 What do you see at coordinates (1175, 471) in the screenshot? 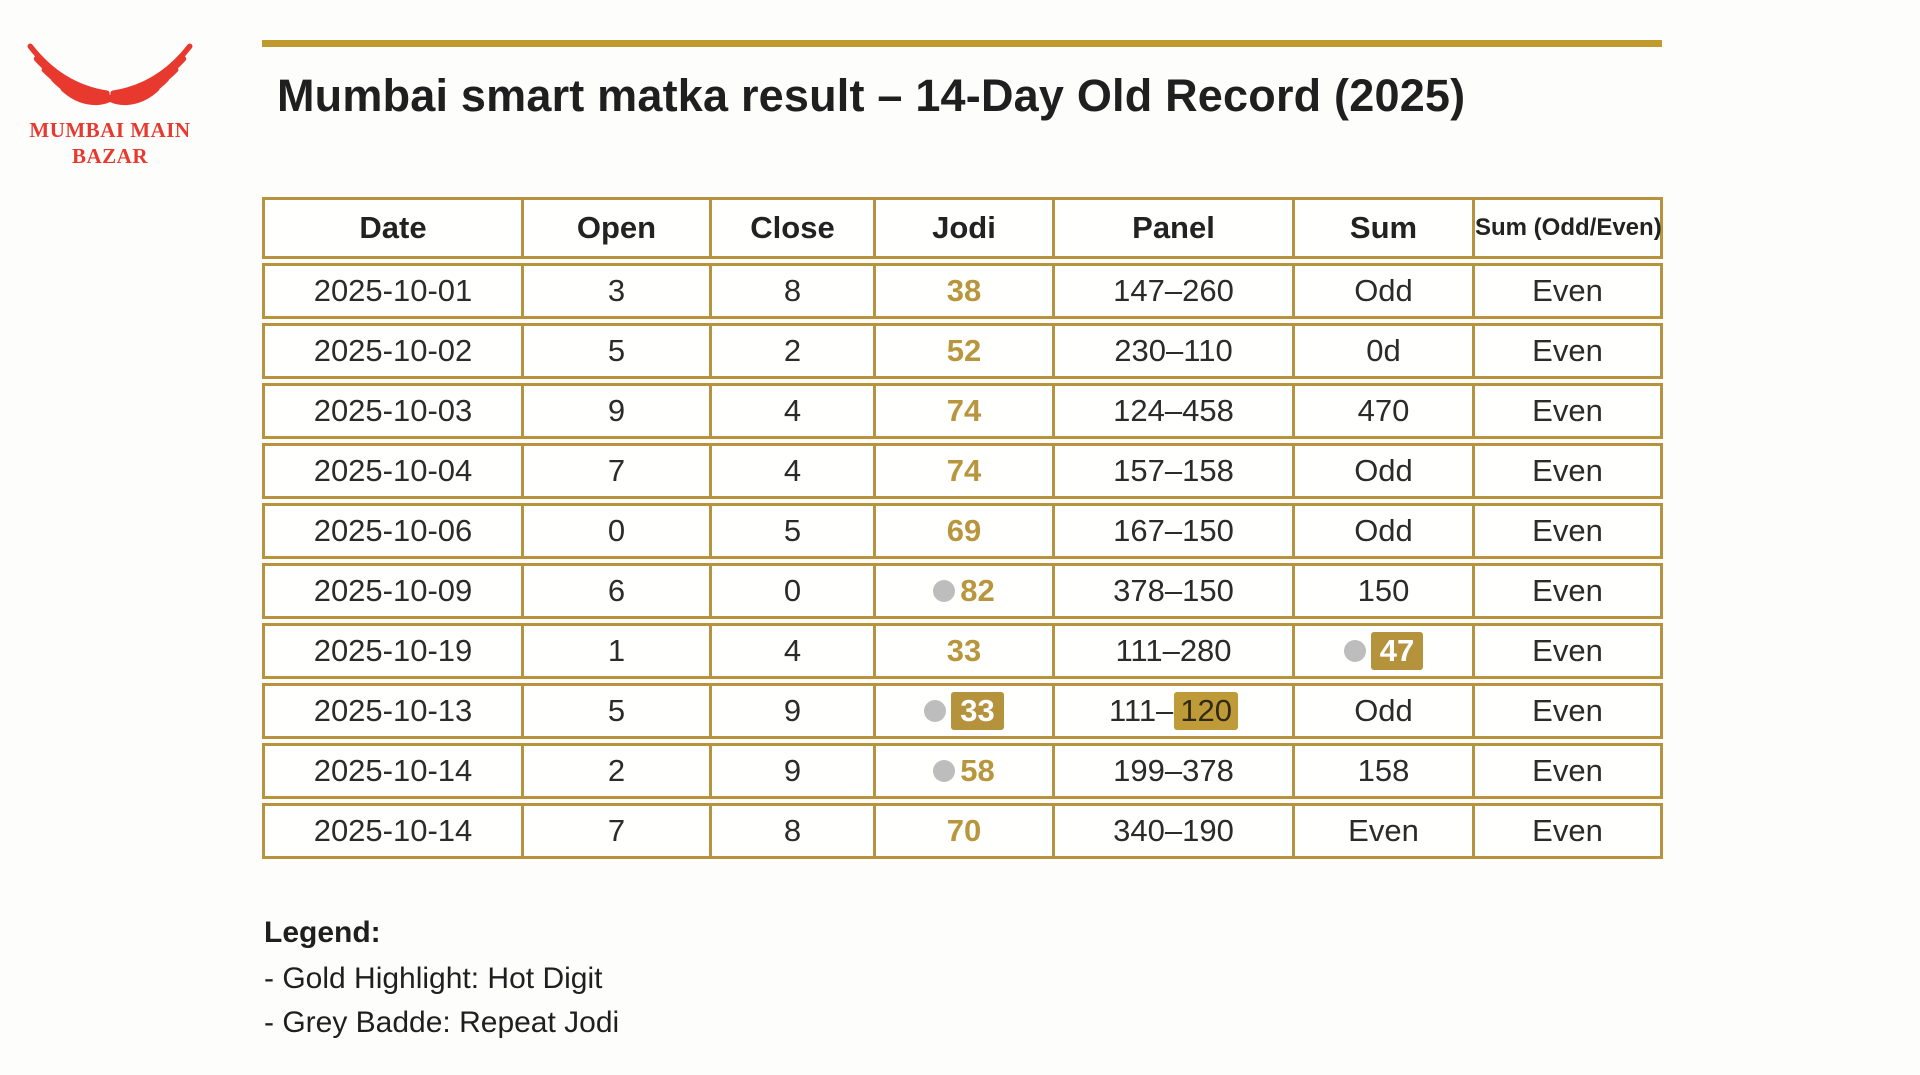
I see `cell-panel: 157–158` at bounding box center [1175, 471].